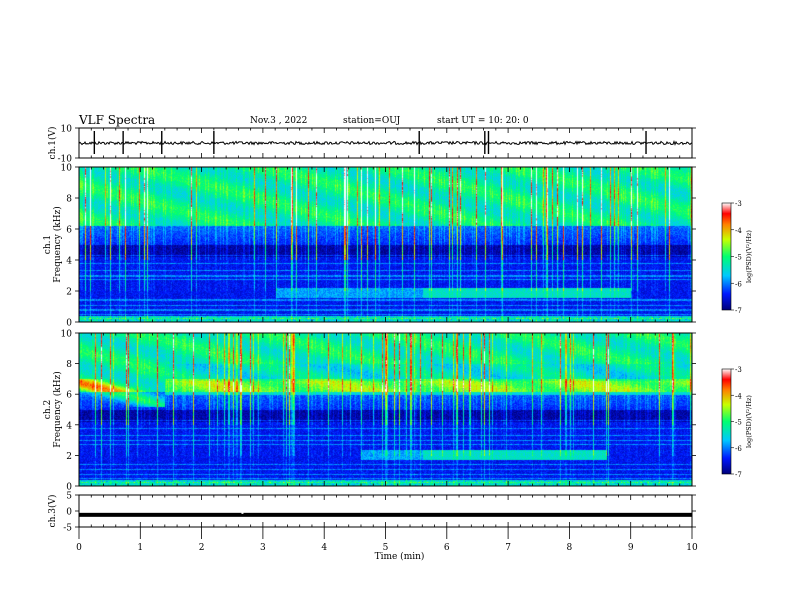 The image size is (792, 612). I want to click on y-axis-label: ch.2 Frequency (kHz), so click(53, 409).